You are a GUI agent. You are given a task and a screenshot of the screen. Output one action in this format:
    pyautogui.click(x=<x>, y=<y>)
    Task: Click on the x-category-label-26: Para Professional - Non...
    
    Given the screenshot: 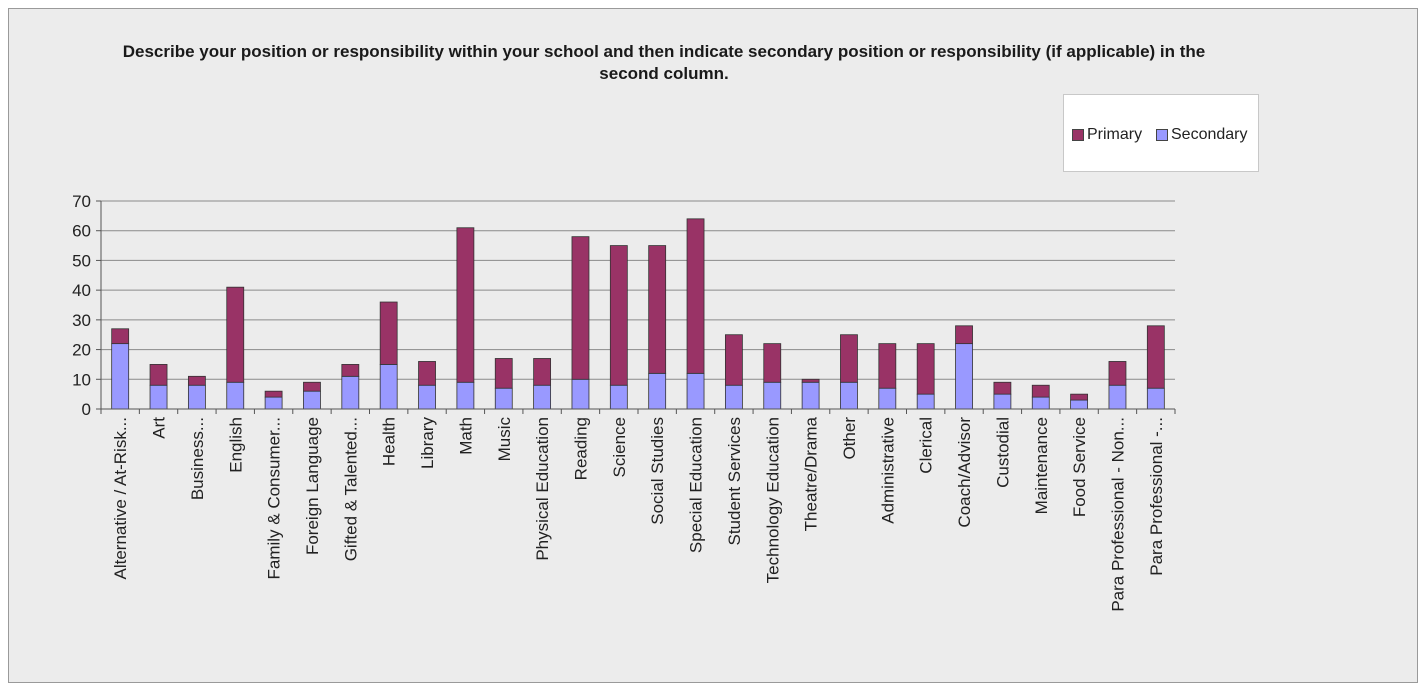 What is the action you would take?
    pyautogui.click(x=1117, y=514)
    